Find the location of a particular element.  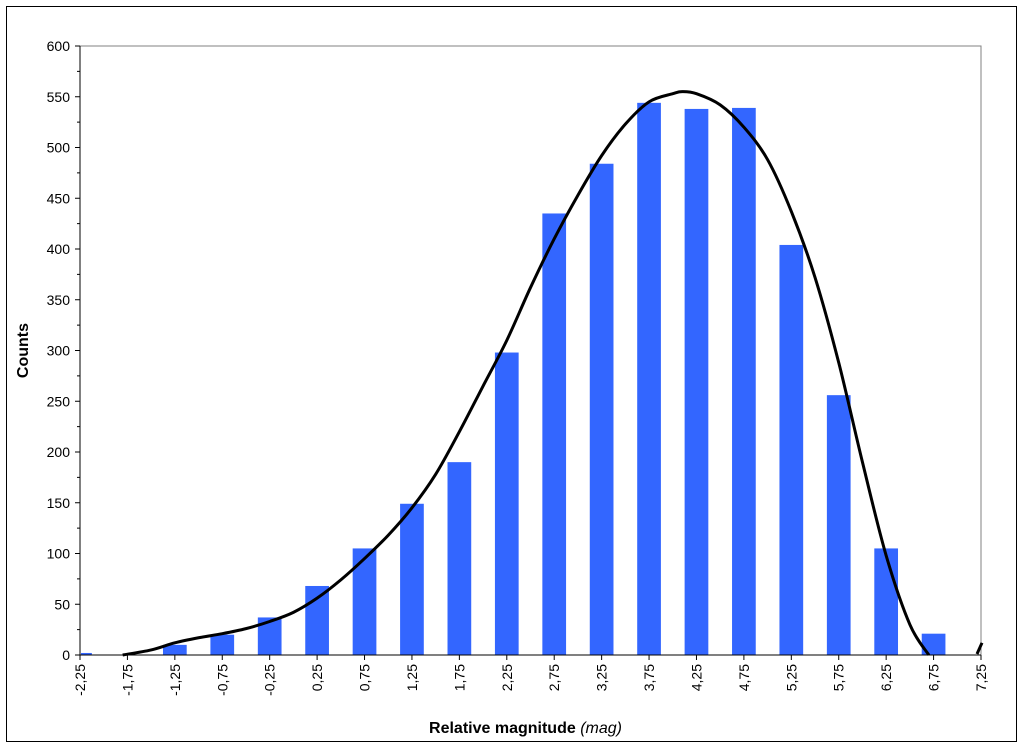

x-tick-label: 2,25 is located at coordinates (507, 677).